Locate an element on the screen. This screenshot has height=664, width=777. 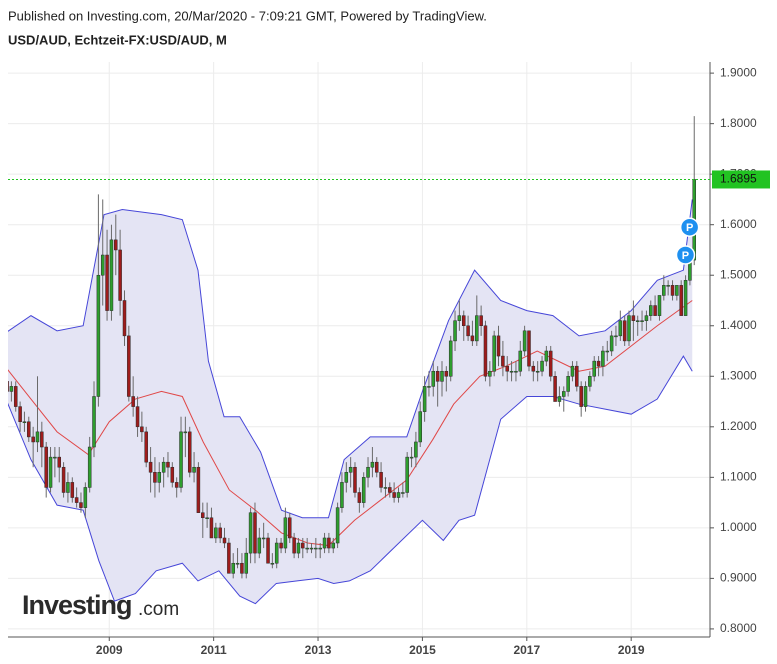
logo-suffix: .com is located at coordinates (158, 609).